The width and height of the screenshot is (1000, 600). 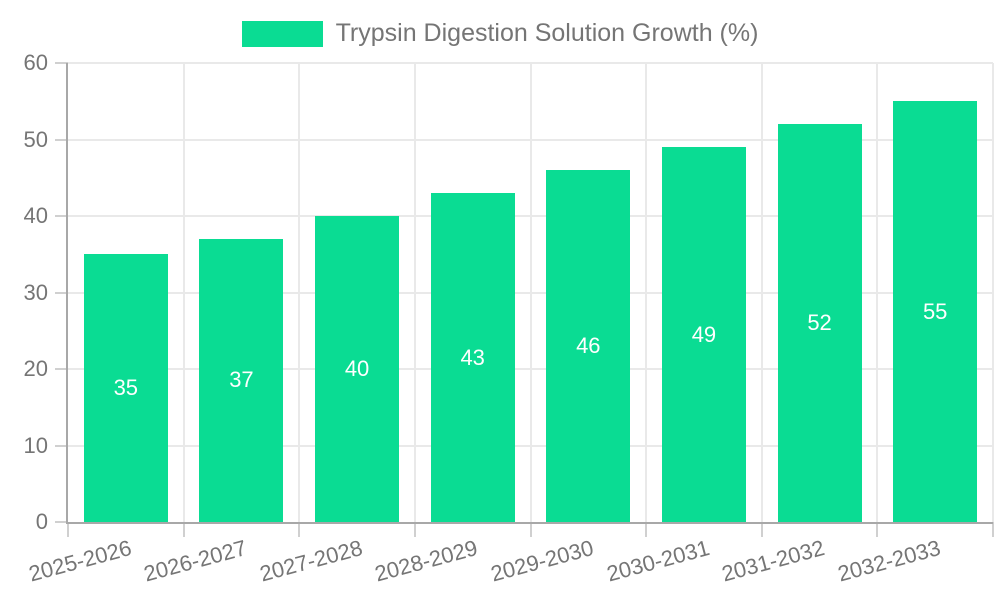 I want to click on y-axis-tick-label: 0, so click(x=41, y=521).